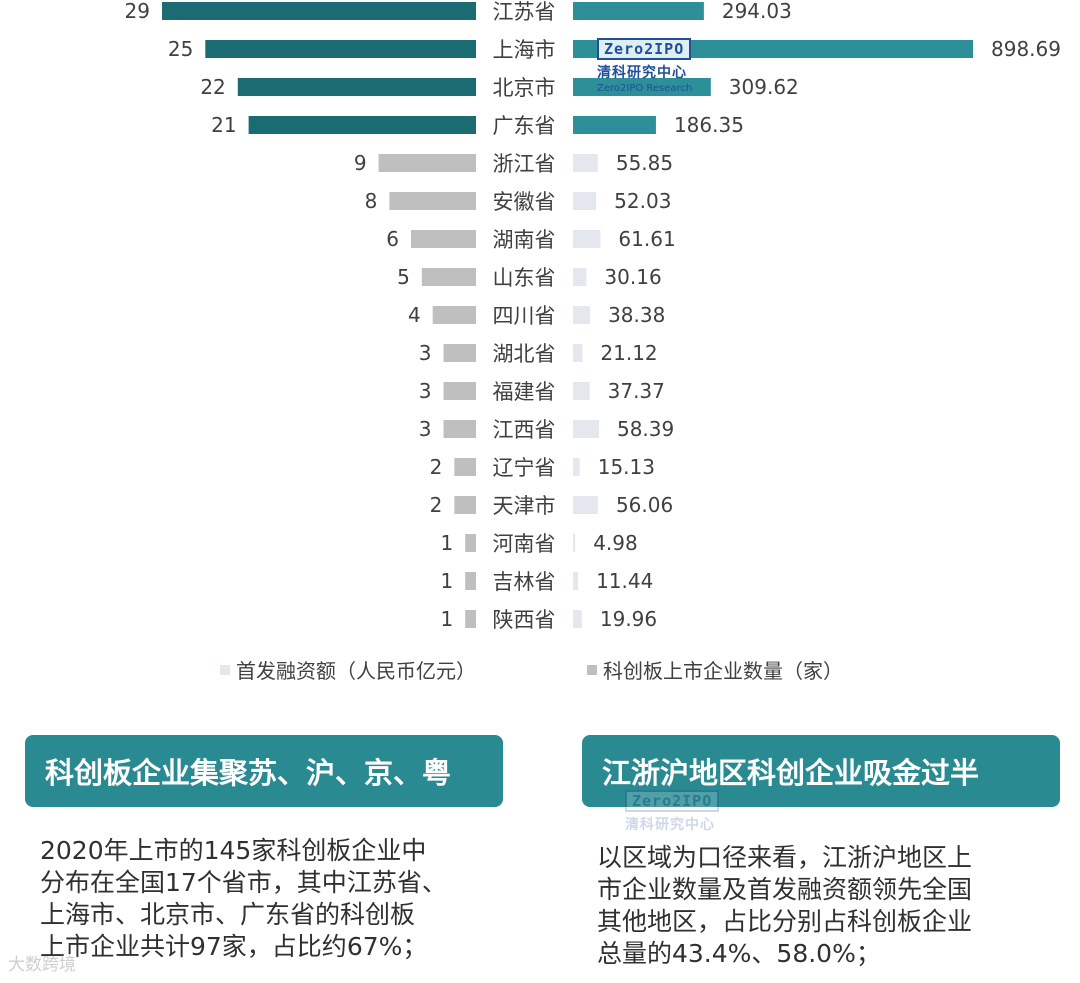 The width and height of the screenshot is (1080, 983). I want to click on category-label-9: 湖北省, so click(524, 354).